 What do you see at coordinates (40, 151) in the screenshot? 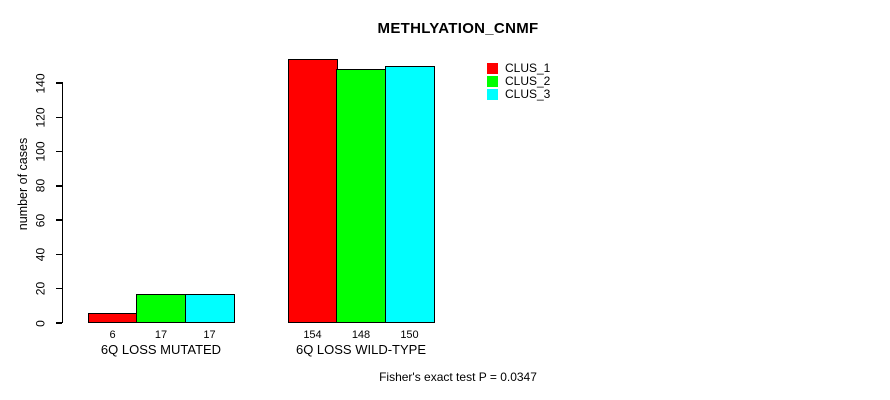
I see `y-axis-tick-label: 100` at bounding box center [40, 151].